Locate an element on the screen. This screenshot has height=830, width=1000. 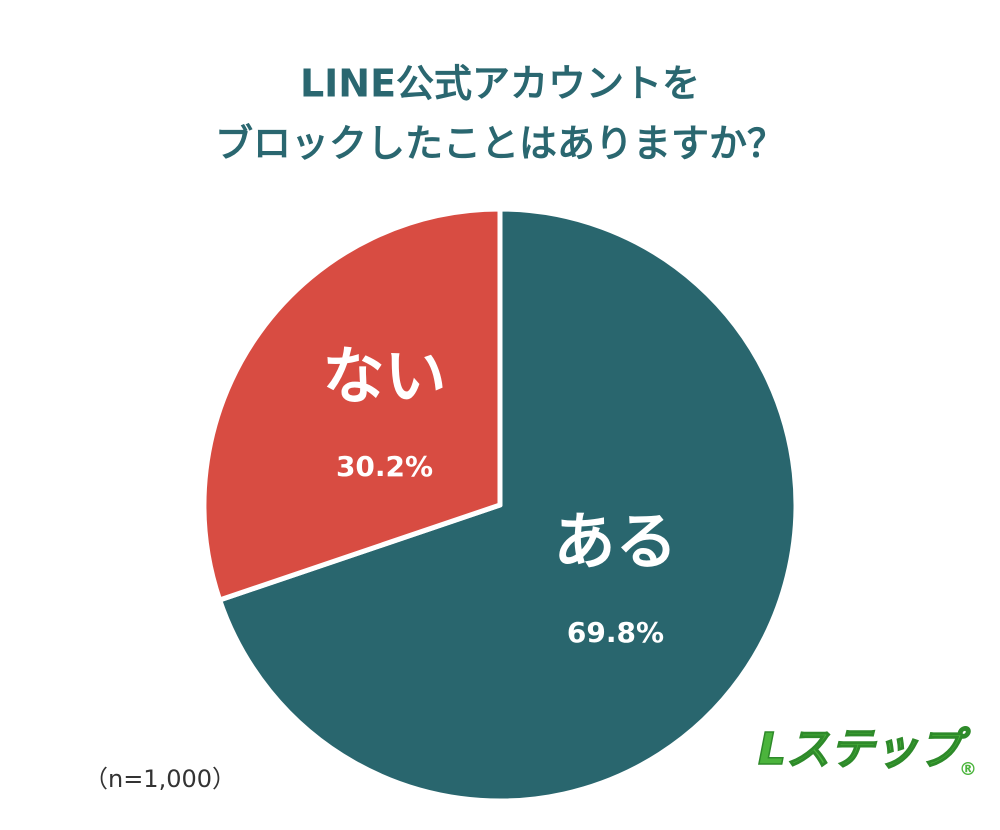
chart-title: LINE公式アカウントを is located at coordinates (500, 84).